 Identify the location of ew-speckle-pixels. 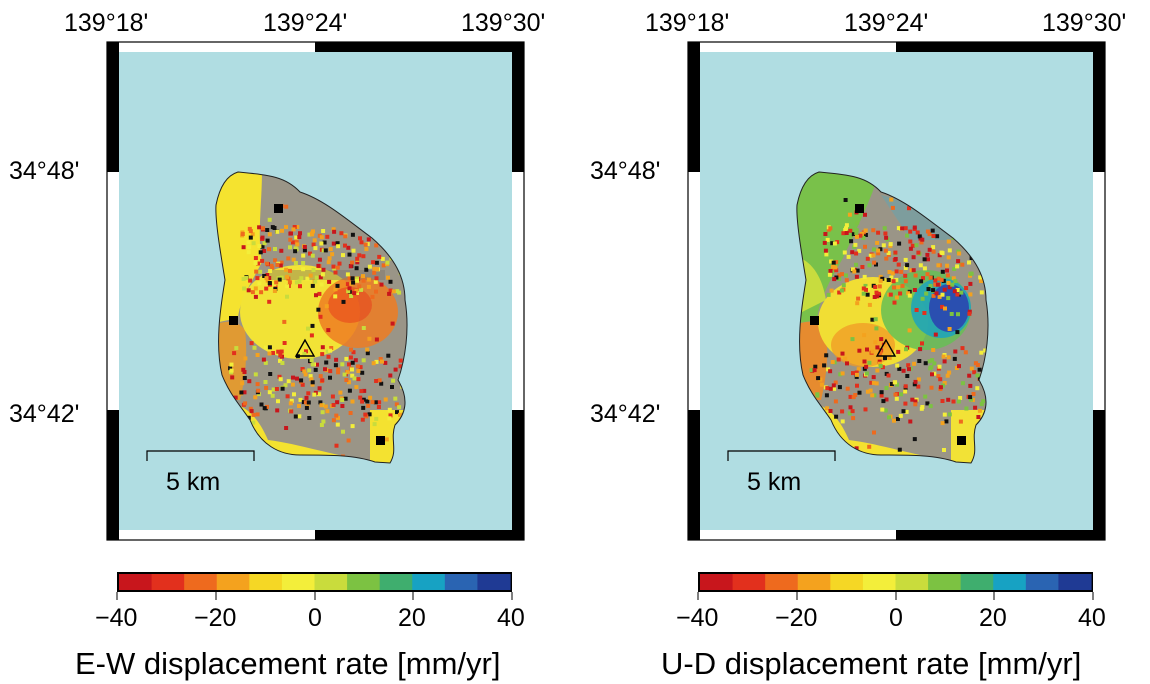
(317, 328).